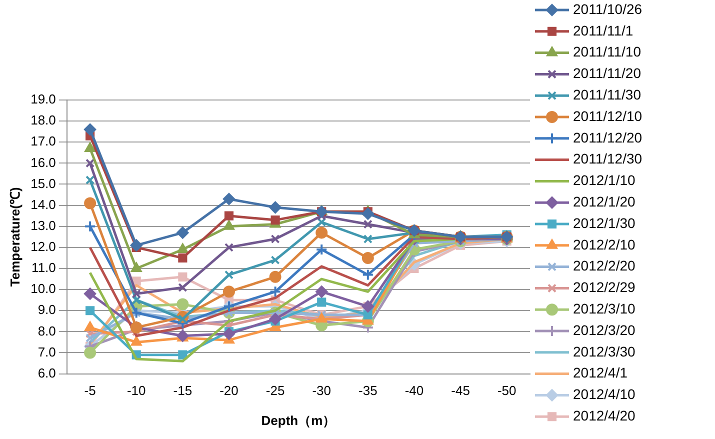 This screenshot has height=439, width=715. Describe the element at coordinates (607, 52) in the screenshot. I see `legend-label: 2011/11/10` at that location.